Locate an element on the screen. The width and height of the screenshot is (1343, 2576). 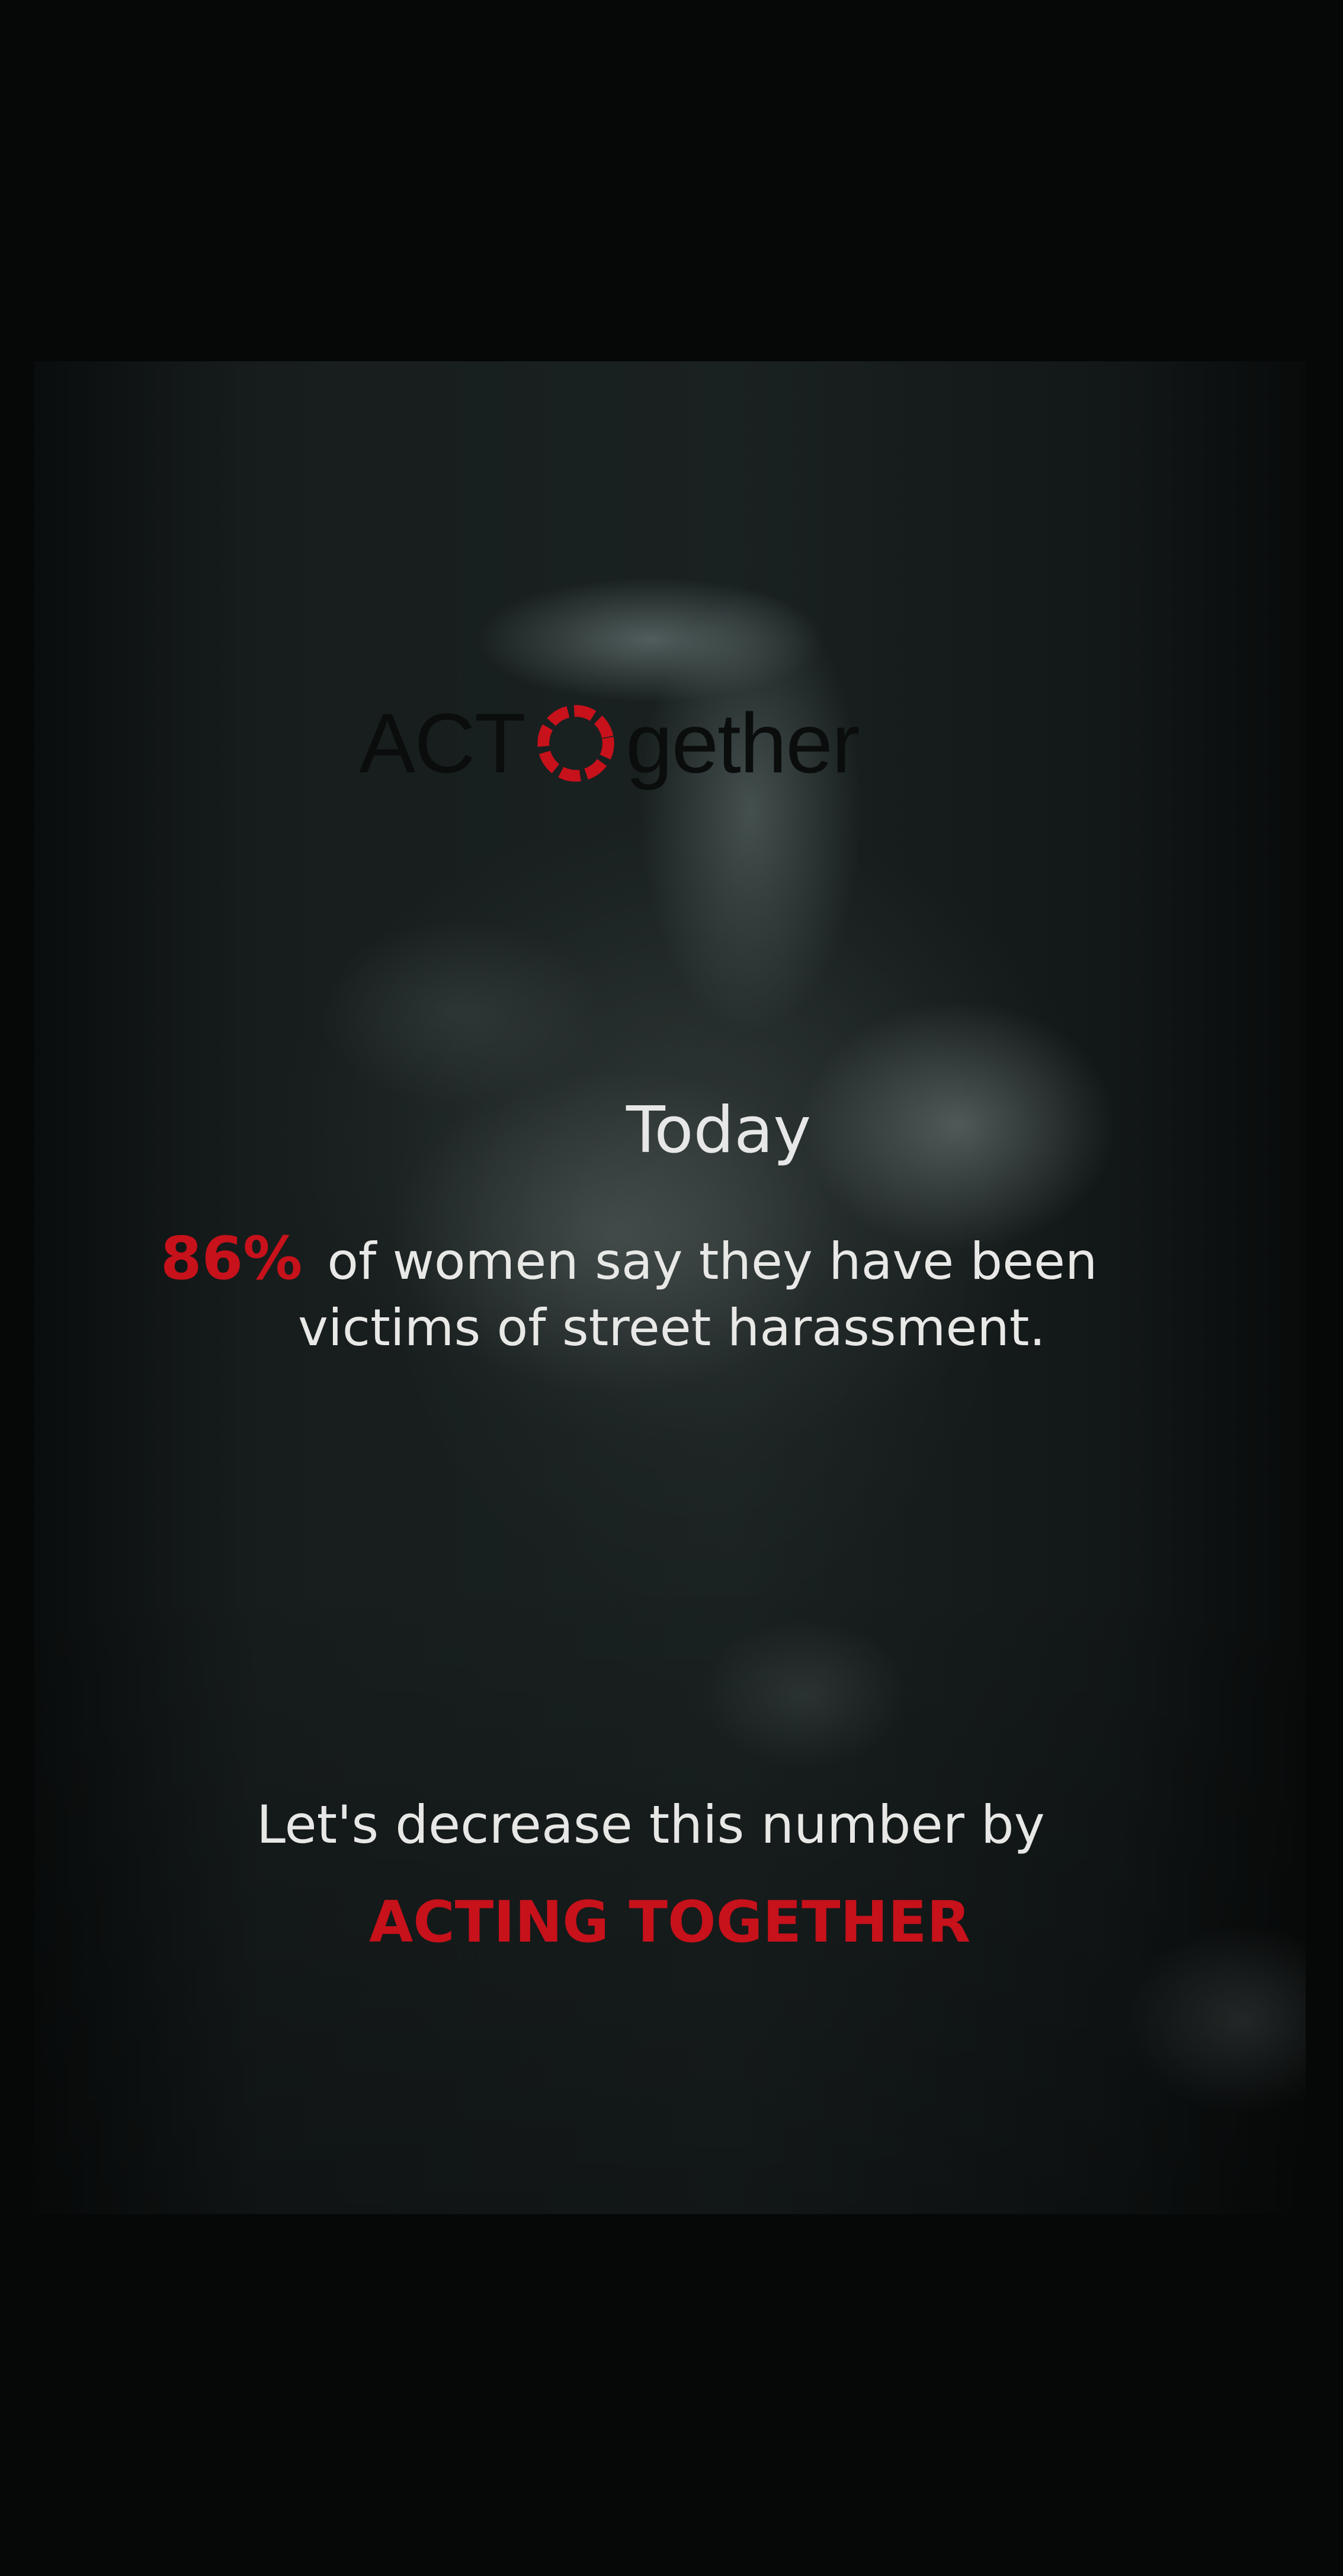
dashed-circle-icon is located at coordinates (575, 744).